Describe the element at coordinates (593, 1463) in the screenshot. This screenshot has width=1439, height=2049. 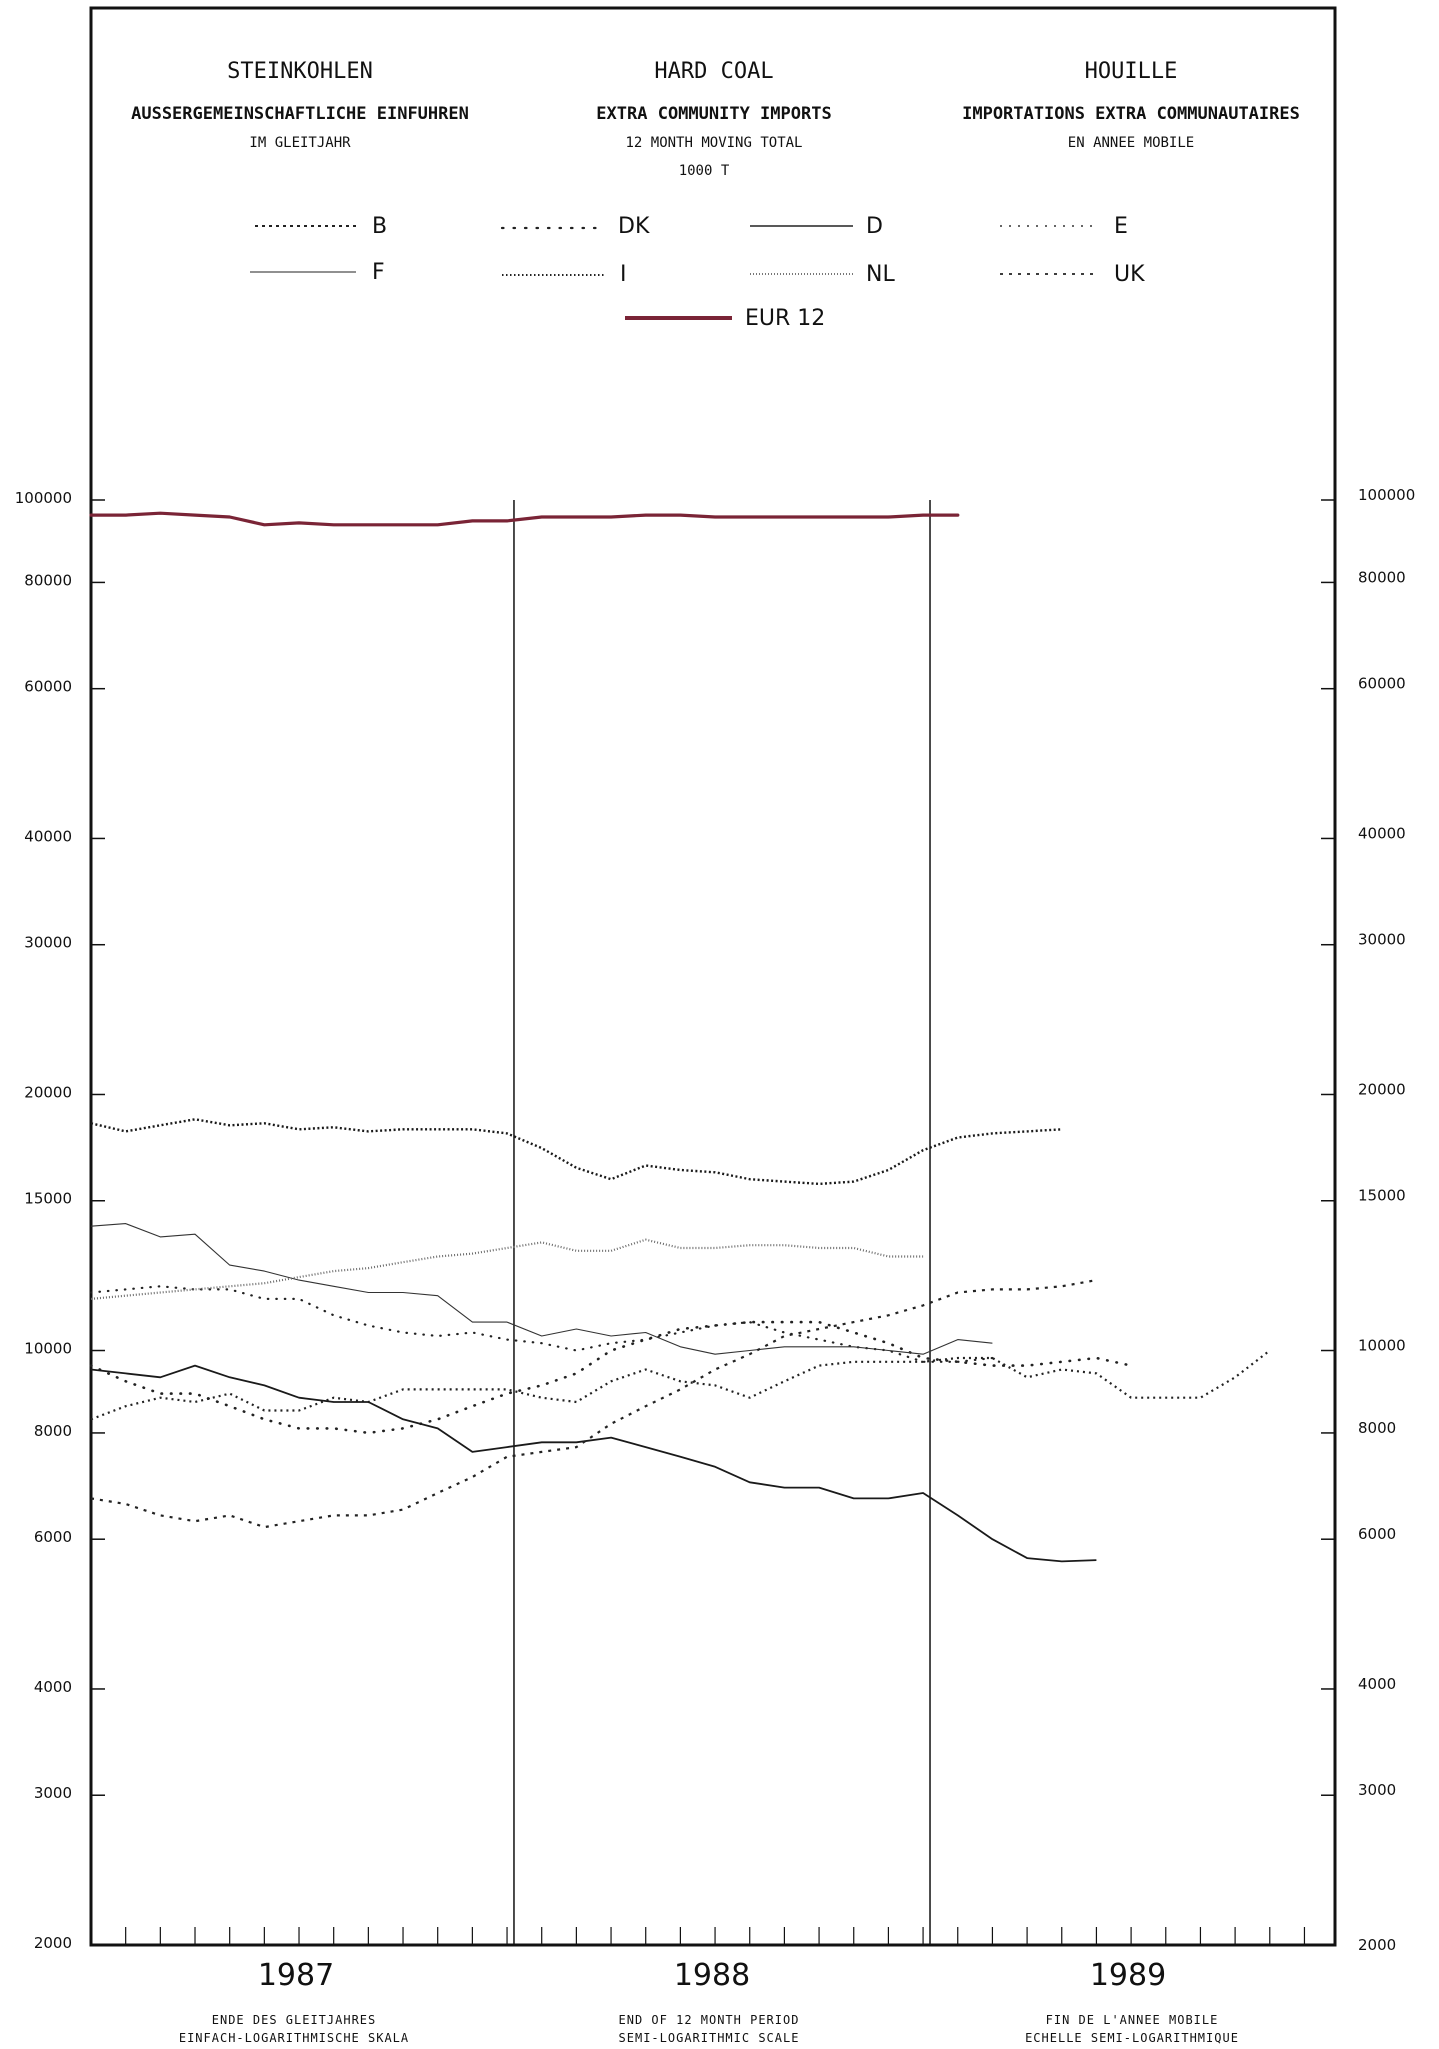
I see `series-line-d` at that location.